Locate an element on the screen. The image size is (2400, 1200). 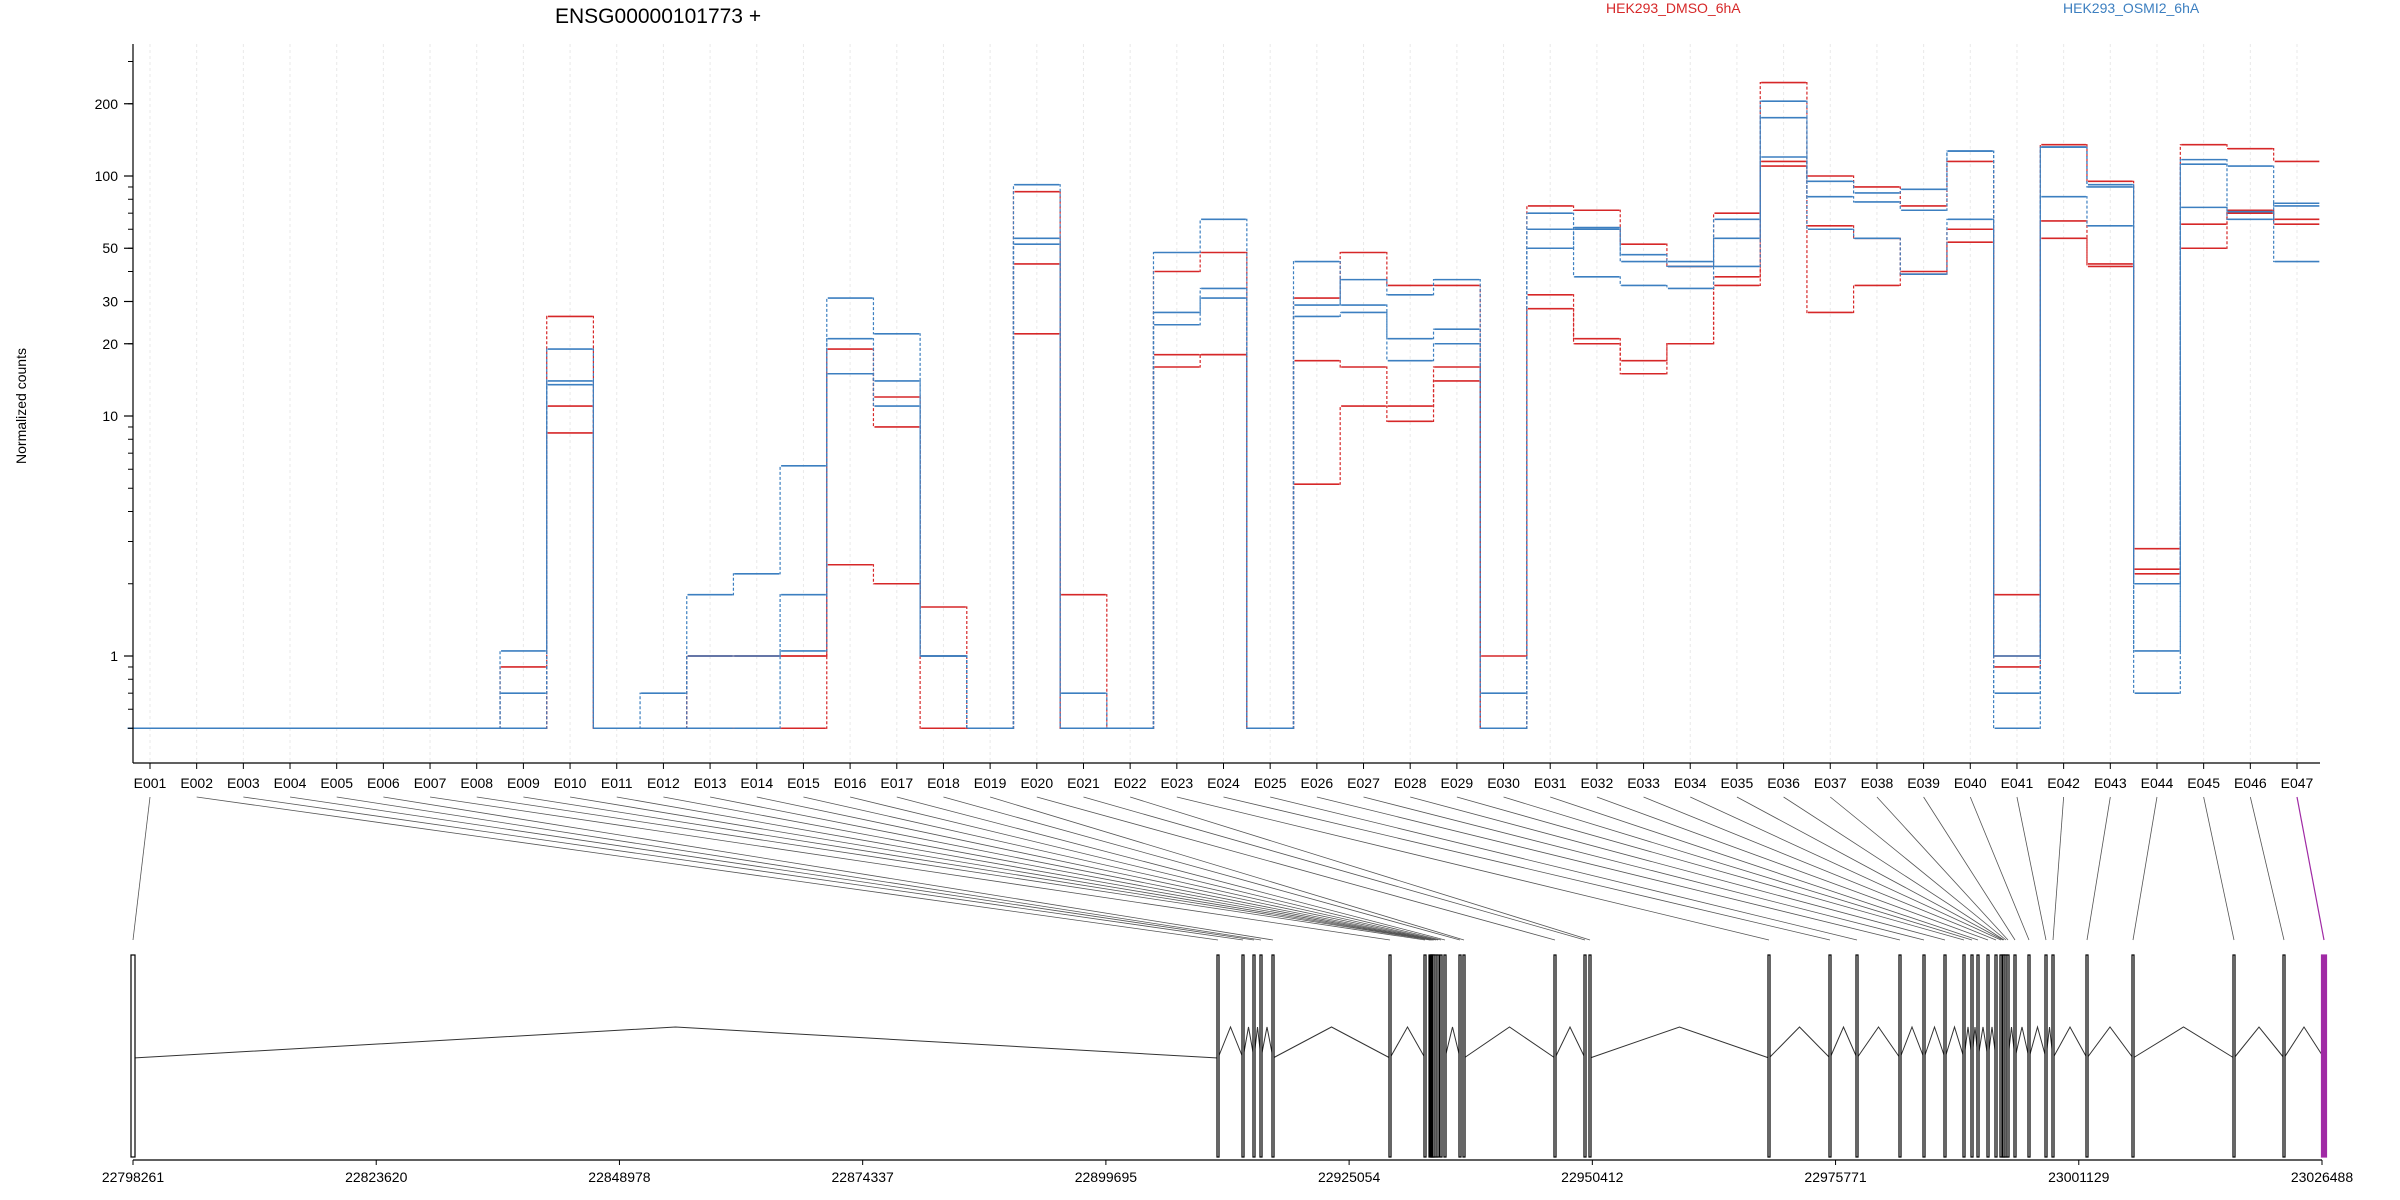
exon-label: E038 is located at coordinates (1877, 783).